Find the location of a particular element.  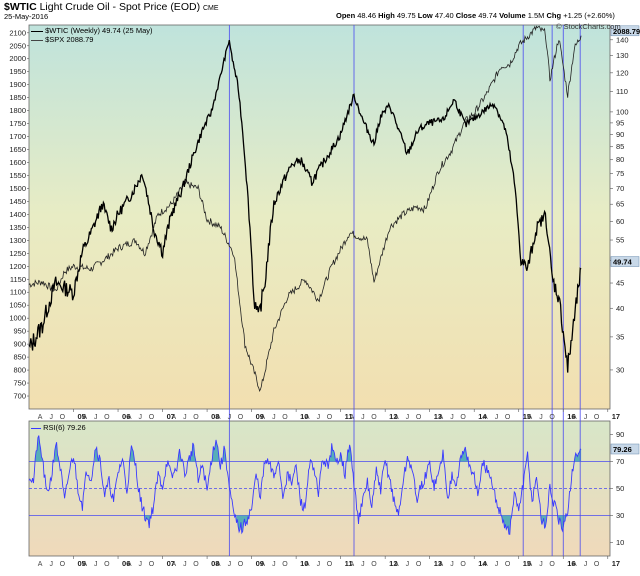

spx-tick-label: 1450 is located at coordinates (17, 201).